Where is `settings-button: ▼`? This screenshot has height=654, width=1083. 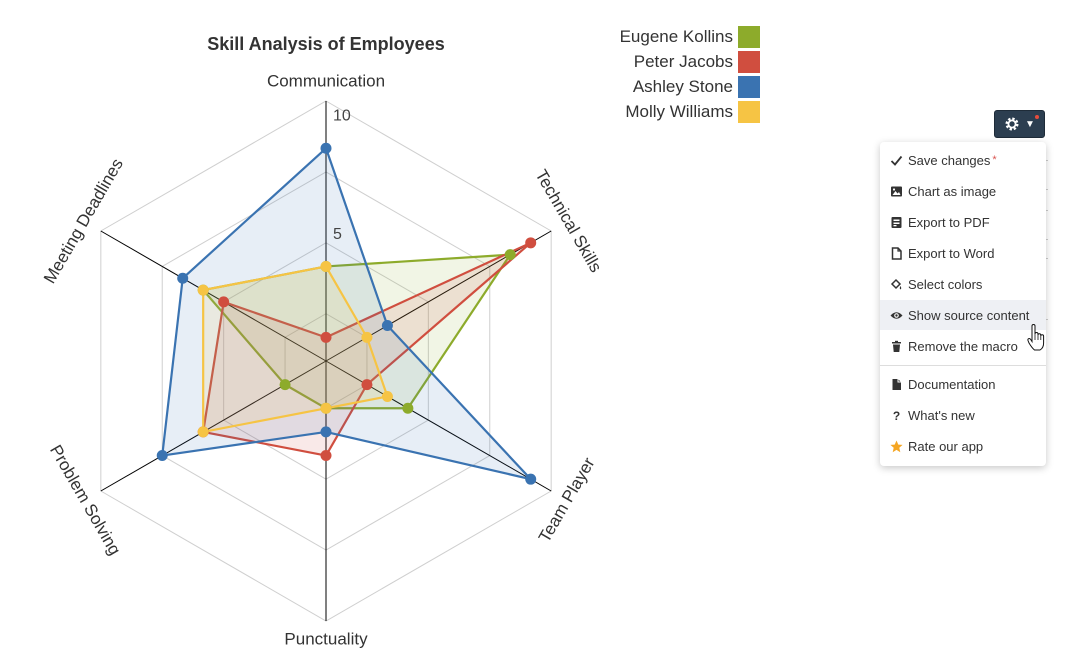
settings-button: ▼ is located at coordinates (1019, 124).